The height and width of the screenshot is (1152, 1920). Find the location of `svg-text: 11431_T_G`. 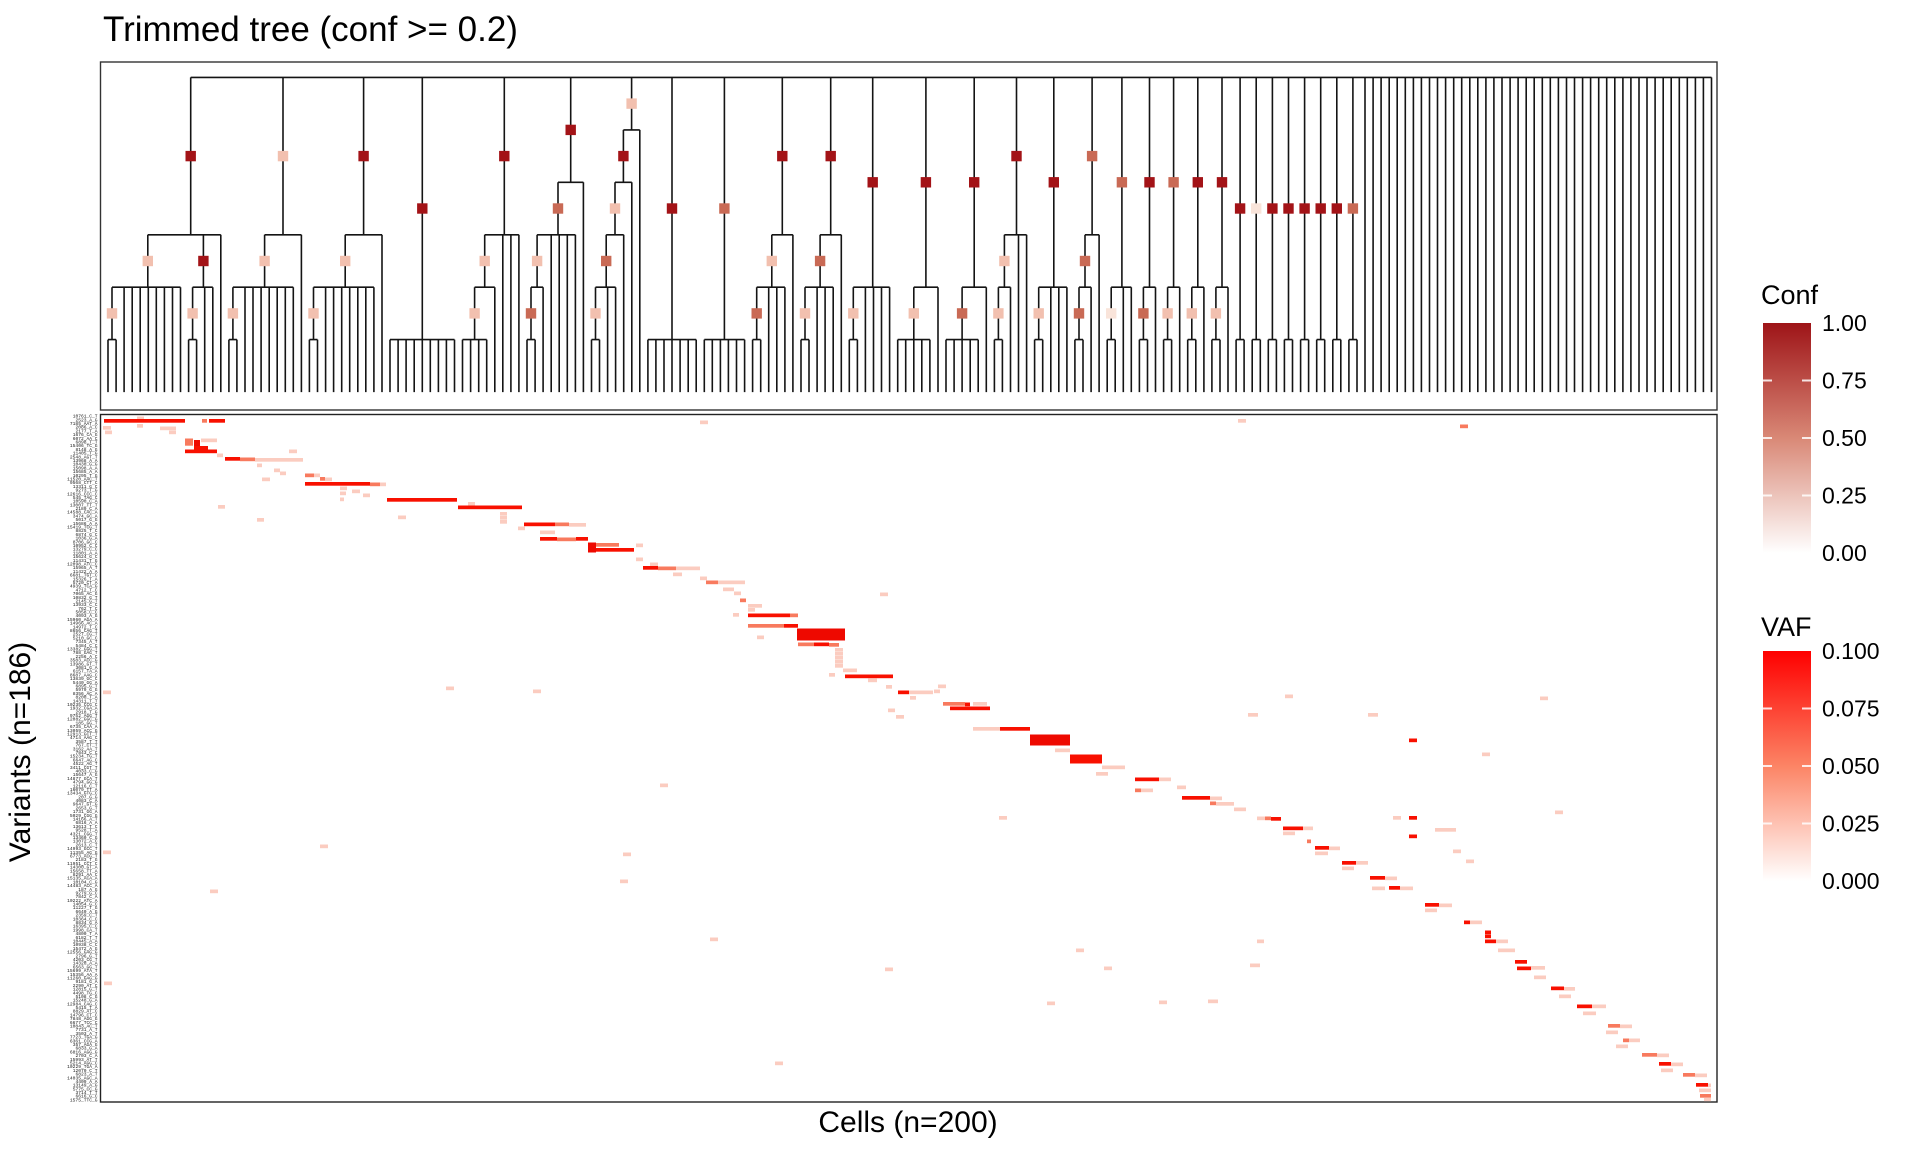

svg-text: 11431_T_G is located at coordinates (85, 561).